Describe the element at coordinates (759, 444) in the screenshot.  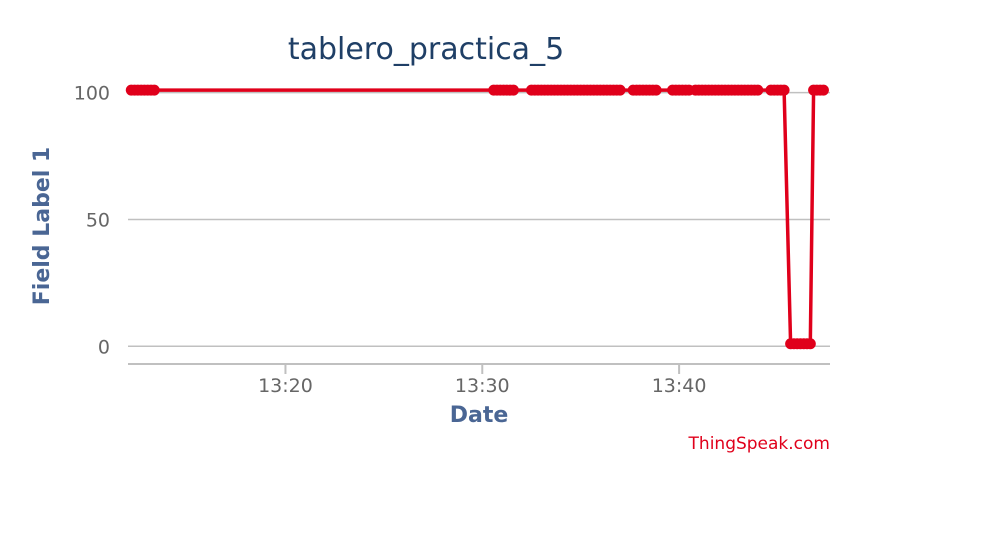
I see `thingspeak-credit-link: ThingSpeak.com` at that location.